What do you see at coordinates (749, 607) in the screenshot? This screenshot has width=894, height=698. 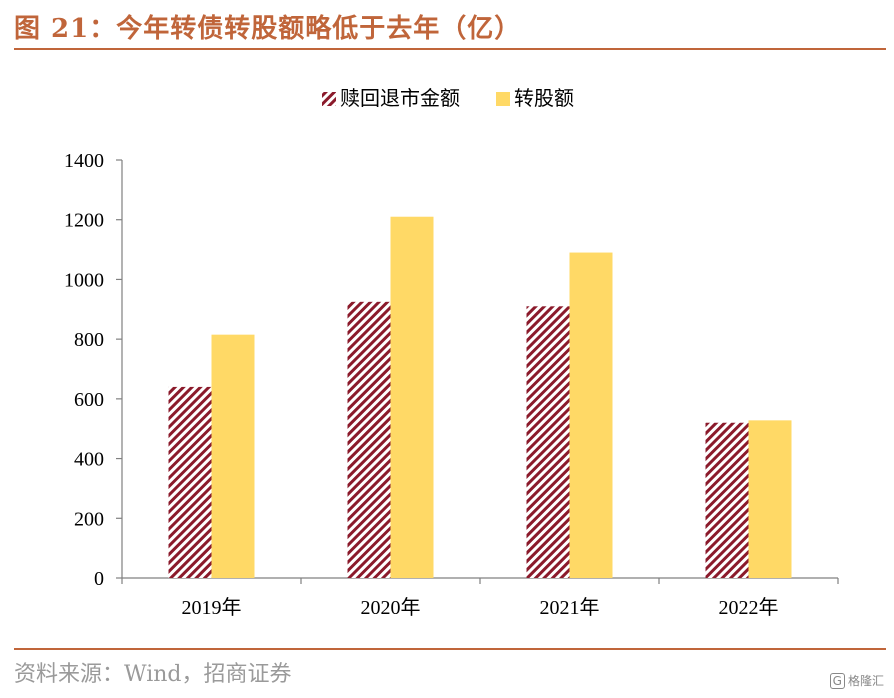 I see `x-tick-label: 2022年` at bounding box center [749, 607].